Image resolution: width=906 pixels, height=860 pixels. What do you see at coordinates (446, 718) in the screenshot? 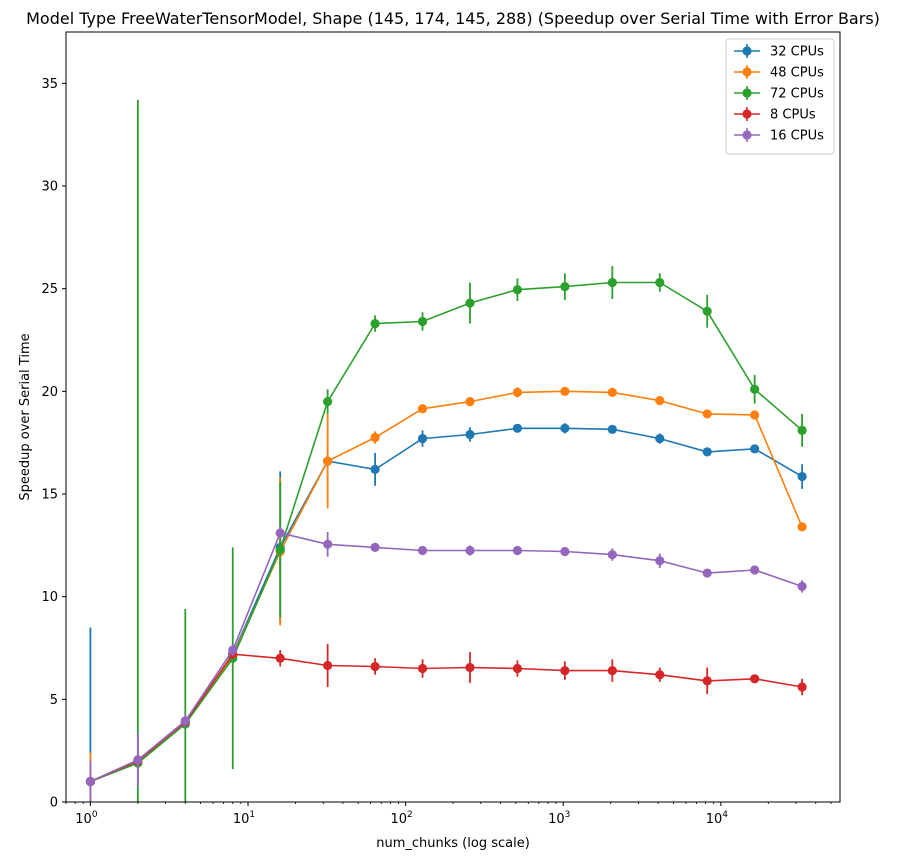
I see `series-line` at bounding box center [446, 718].